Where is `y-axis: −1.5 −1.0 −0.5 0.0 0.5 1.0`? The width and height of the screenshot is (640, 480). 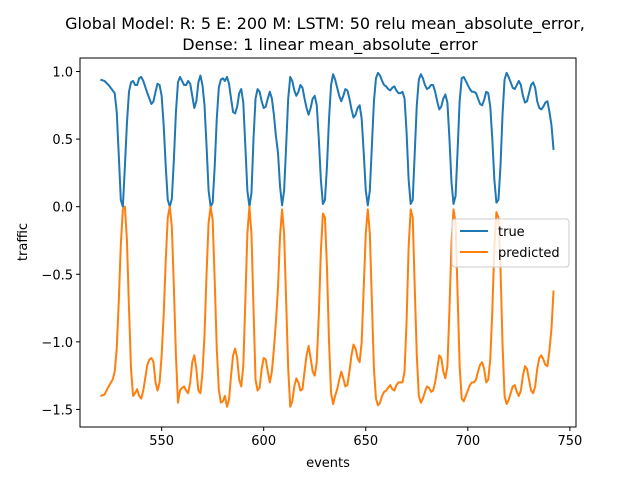
y-axis: −1.5 −1.0 −0.5 0.0 0.5 1.0 is located at coordinates (60, 242).